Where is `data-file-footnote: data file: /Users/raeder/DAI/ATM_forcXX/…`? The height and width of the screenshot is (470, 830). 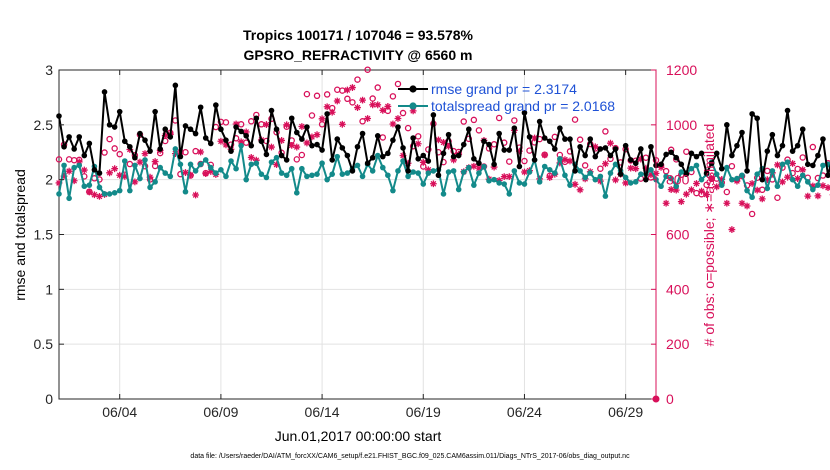 data-file-footnote: data file: /Users/raeder/DAI/ATM_forcXX/… is located at coordinates (410, 456).